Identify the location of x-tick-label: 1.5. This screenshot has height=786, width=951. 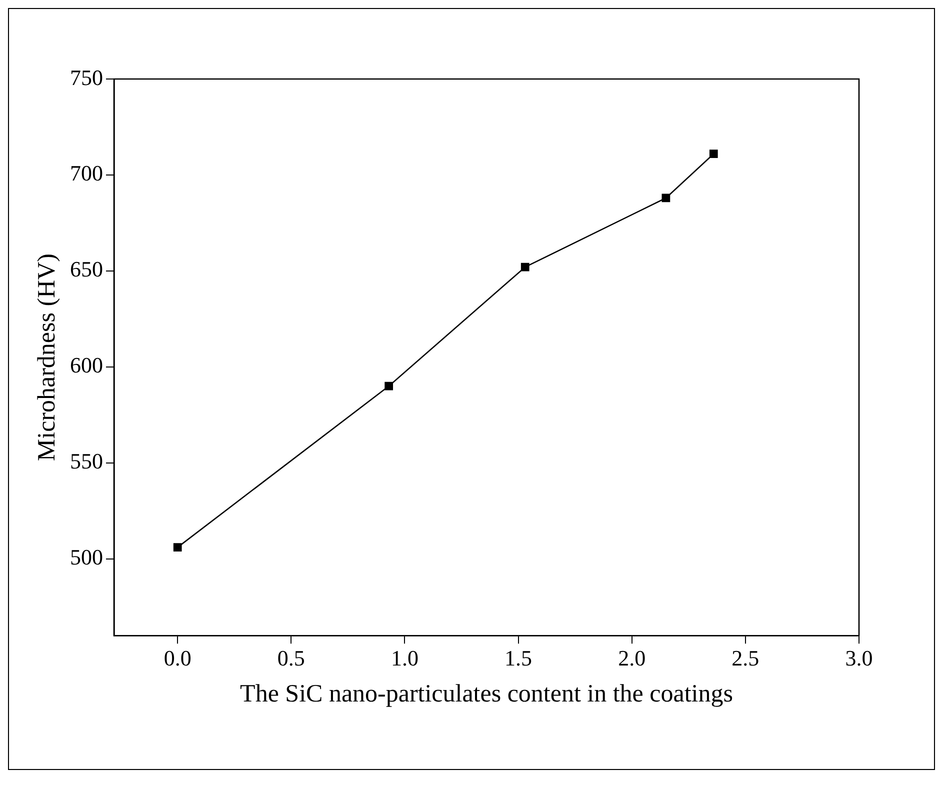
(518, 658).